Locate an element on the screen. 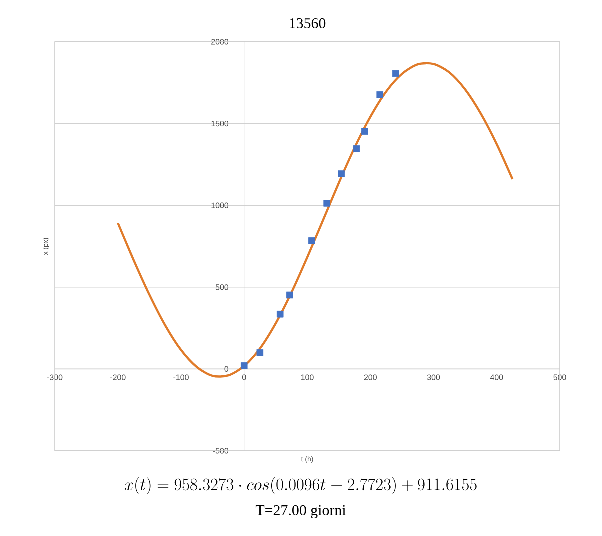  text: $x(t) = 958.3273 \cdot cos(0.0096t - 2.7723) + 911.6155$ is located at coordinates (300, 486).